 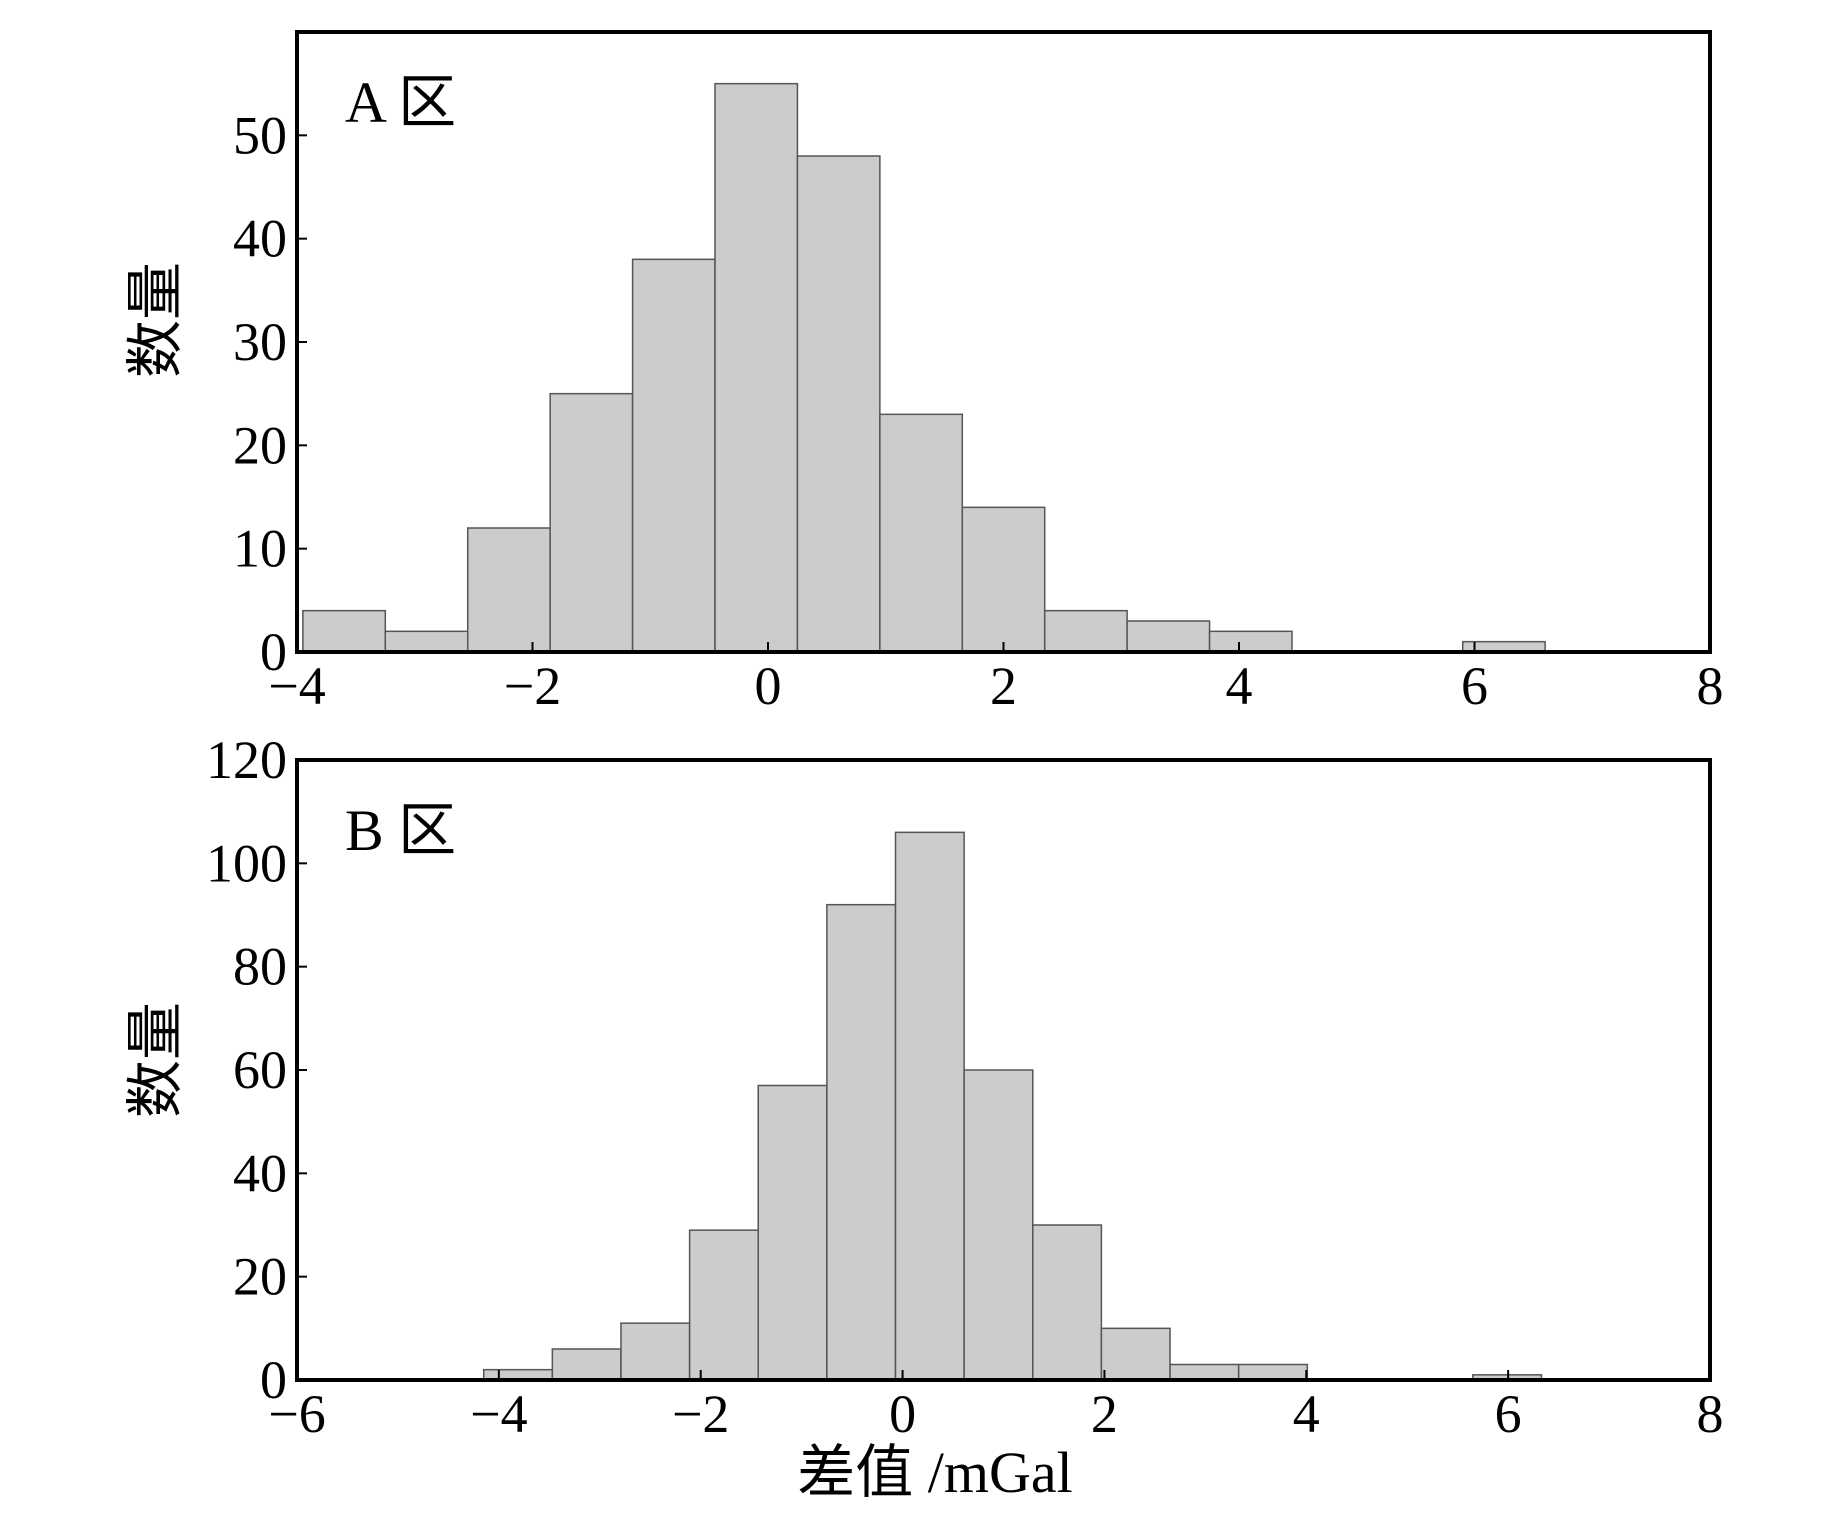 What do you see at coordinates (246, 760) in the screenshot?
I see `y-tick-label: 120` at bounding box center [246, 760].